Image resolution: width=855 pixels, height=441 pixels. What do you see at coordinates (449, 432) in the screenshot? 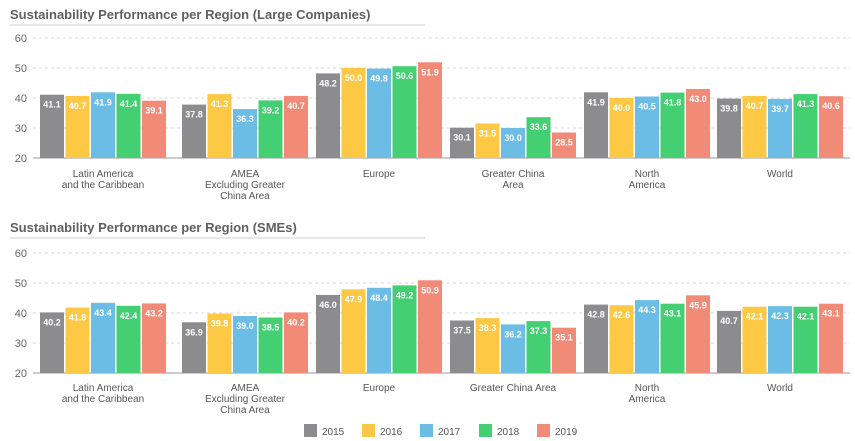
I see `legend-label: 2017` at bounding box center [449, 432].